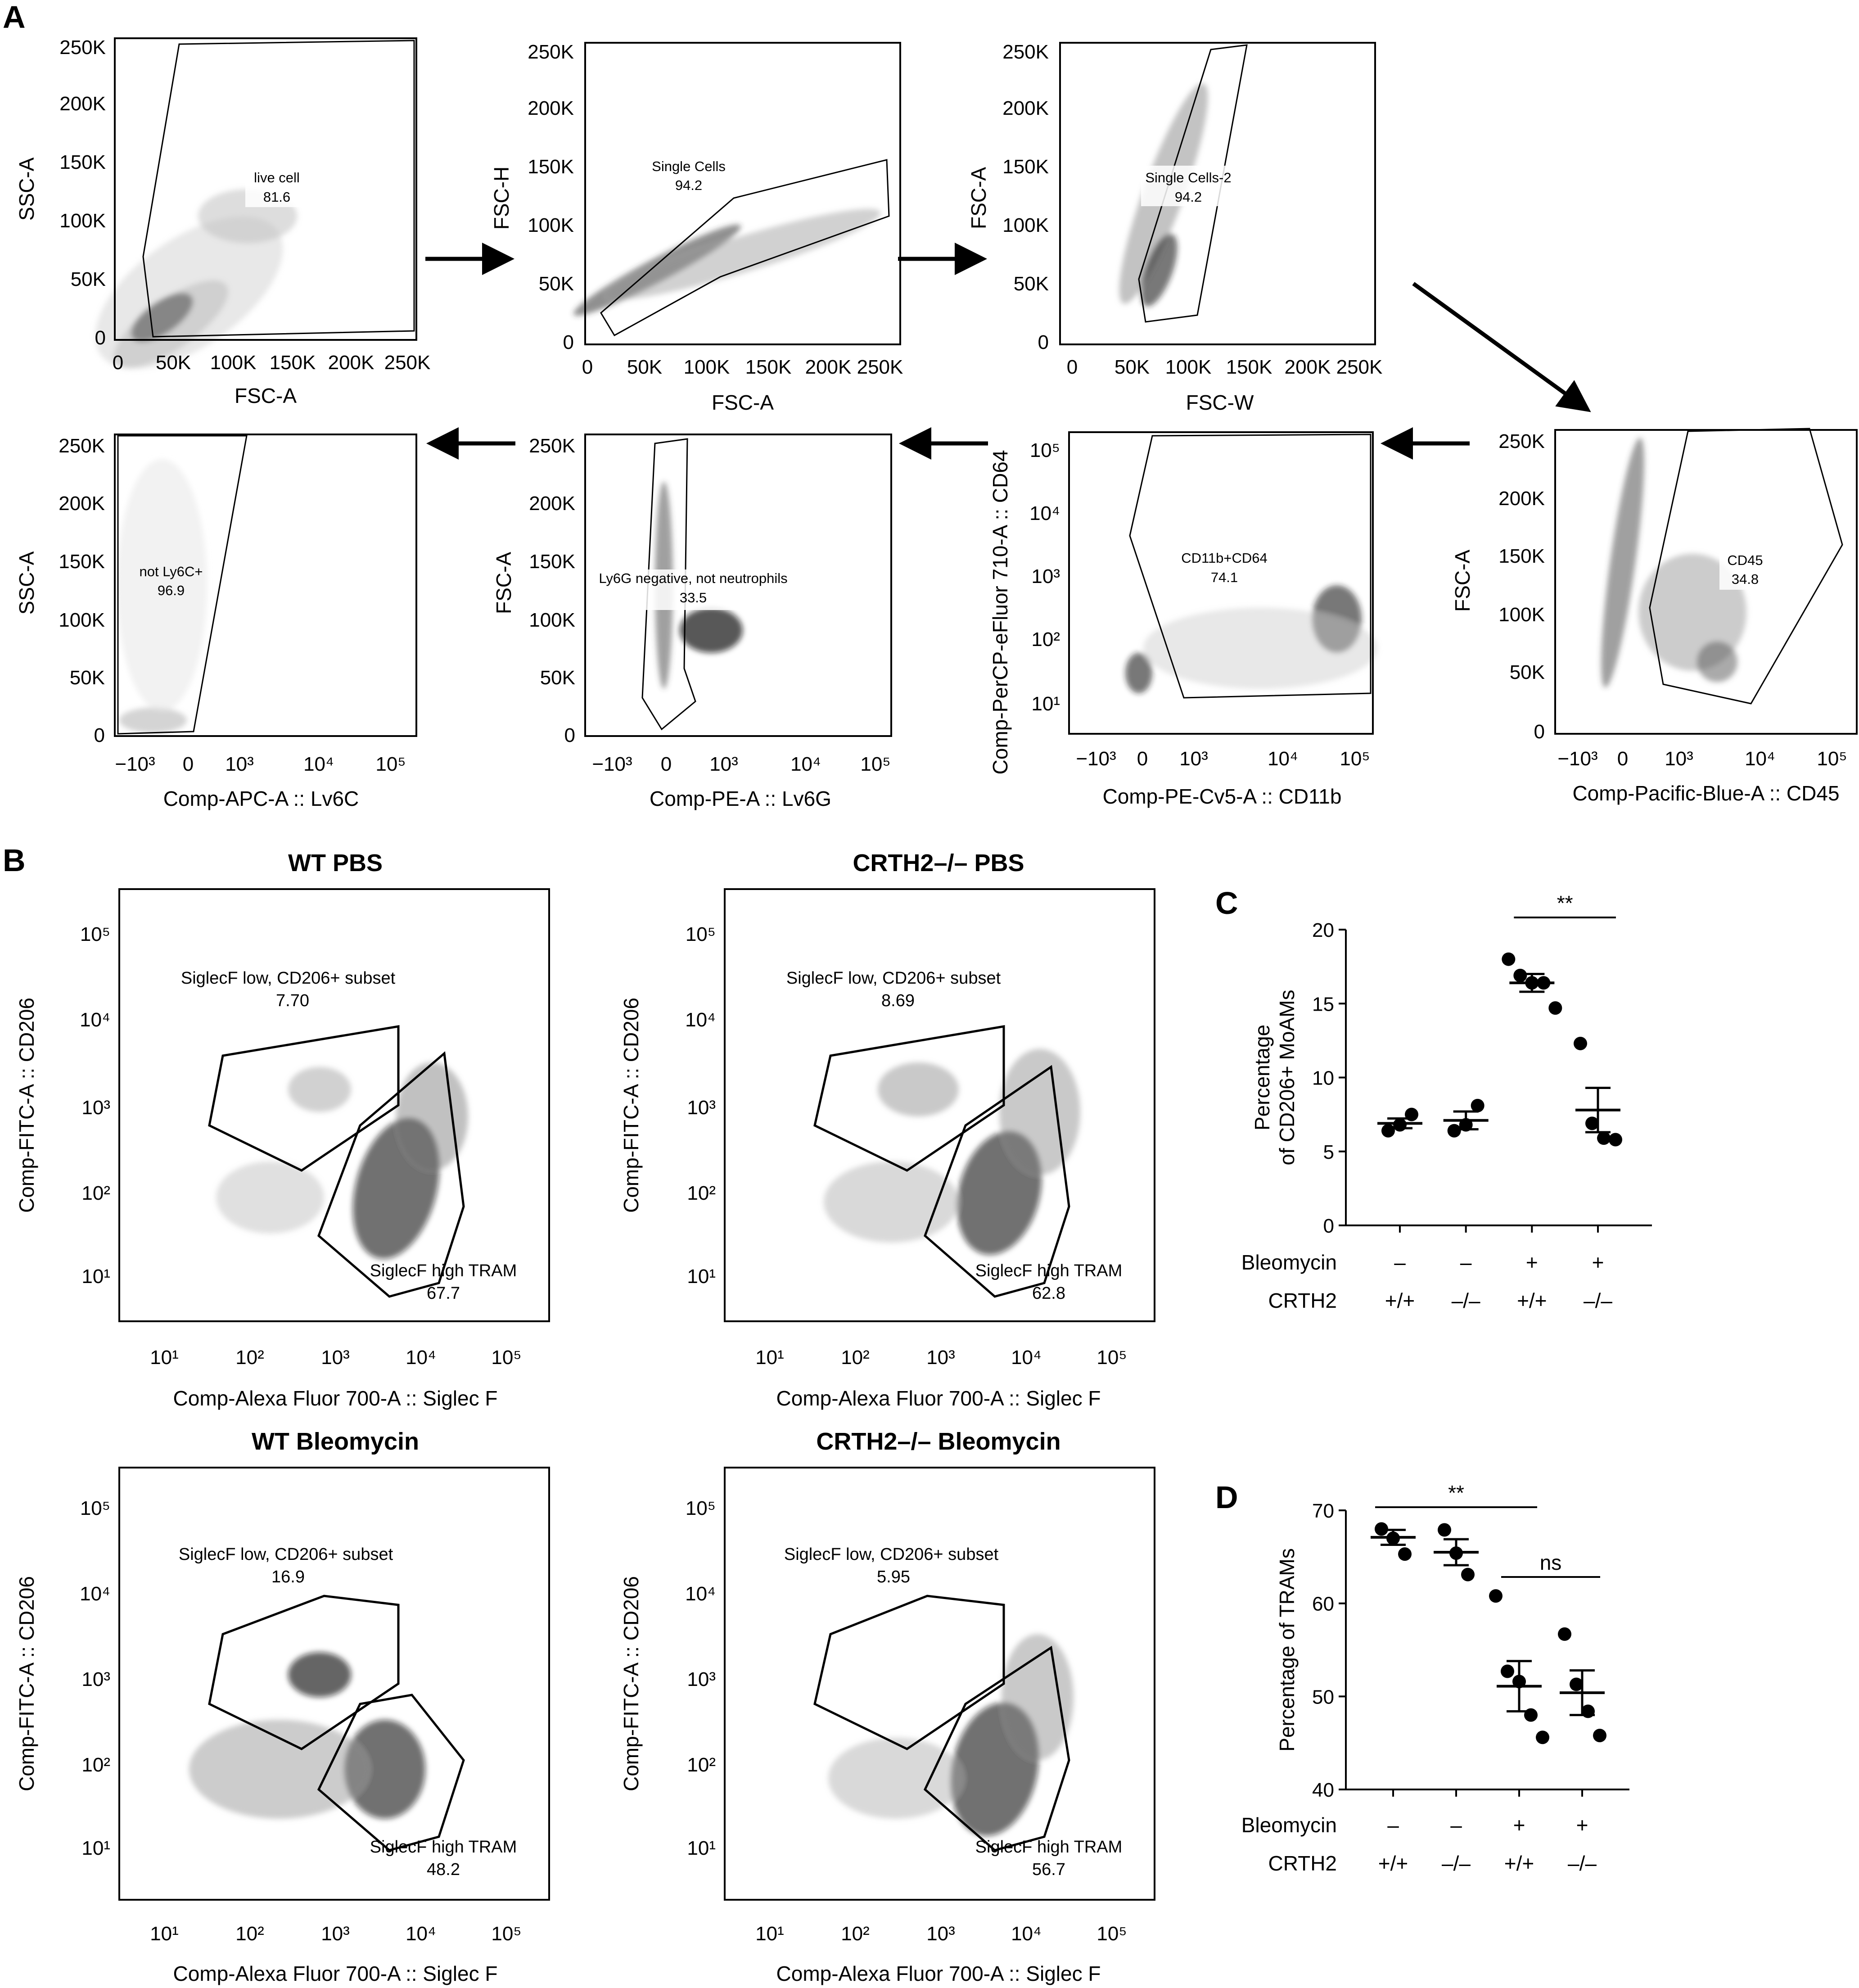  I want to click on plot-b4-xtick: 10⁴, so click(1026, 1934).